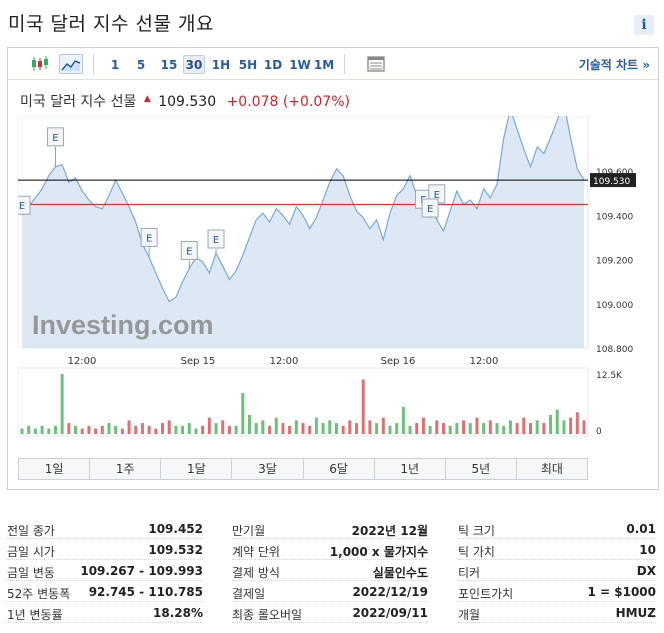  What do you see at coordinates (551, 469) in the screenshot?
I see `range-option: 최대` at bounding box center [551, 469].